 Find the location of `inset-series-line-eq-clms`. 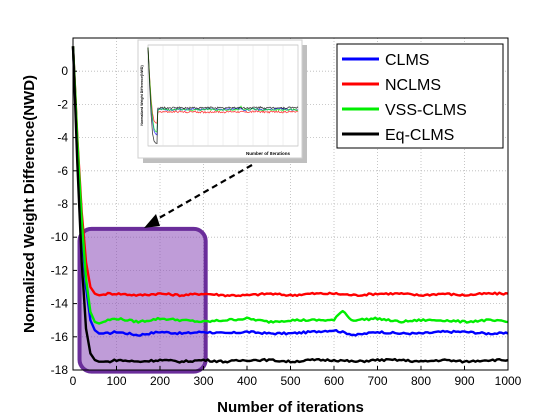

inset-series-line-eq-clms is located at coordinates (223, 96).